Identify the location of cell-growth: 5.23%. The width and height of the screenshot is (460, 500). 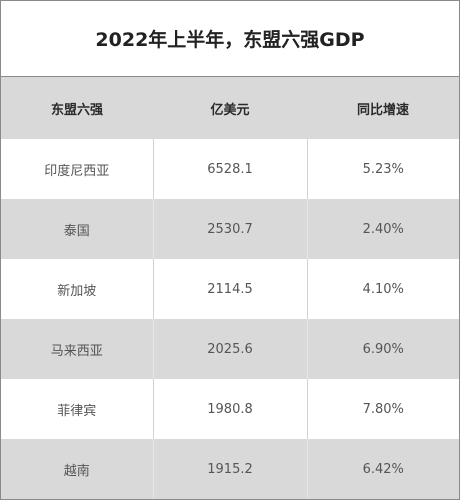
(383, 169).